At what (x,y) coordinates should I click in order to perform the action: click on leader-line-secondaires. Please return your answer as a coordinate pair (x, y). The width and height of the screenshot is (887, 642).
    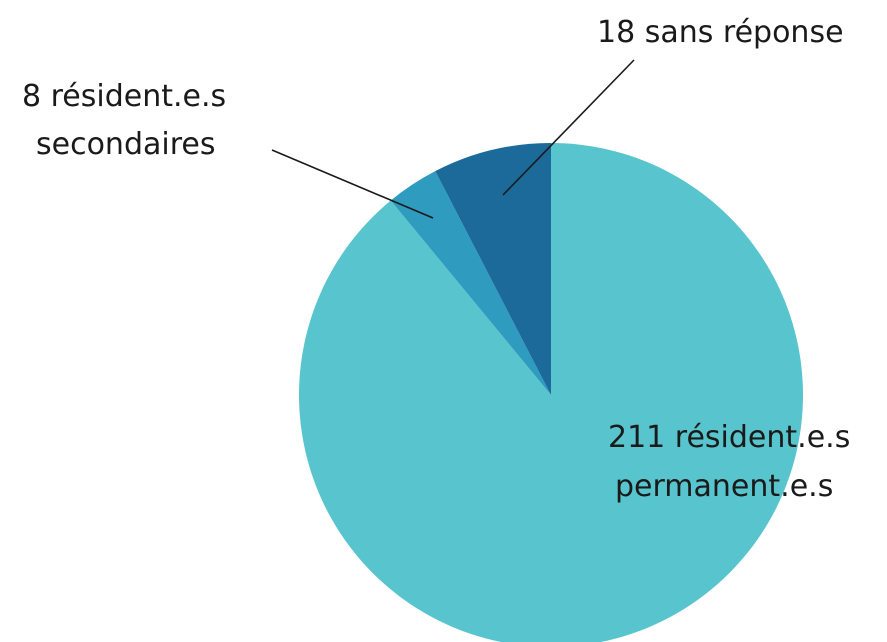
    Looking at the image, I should click on (352, 184).